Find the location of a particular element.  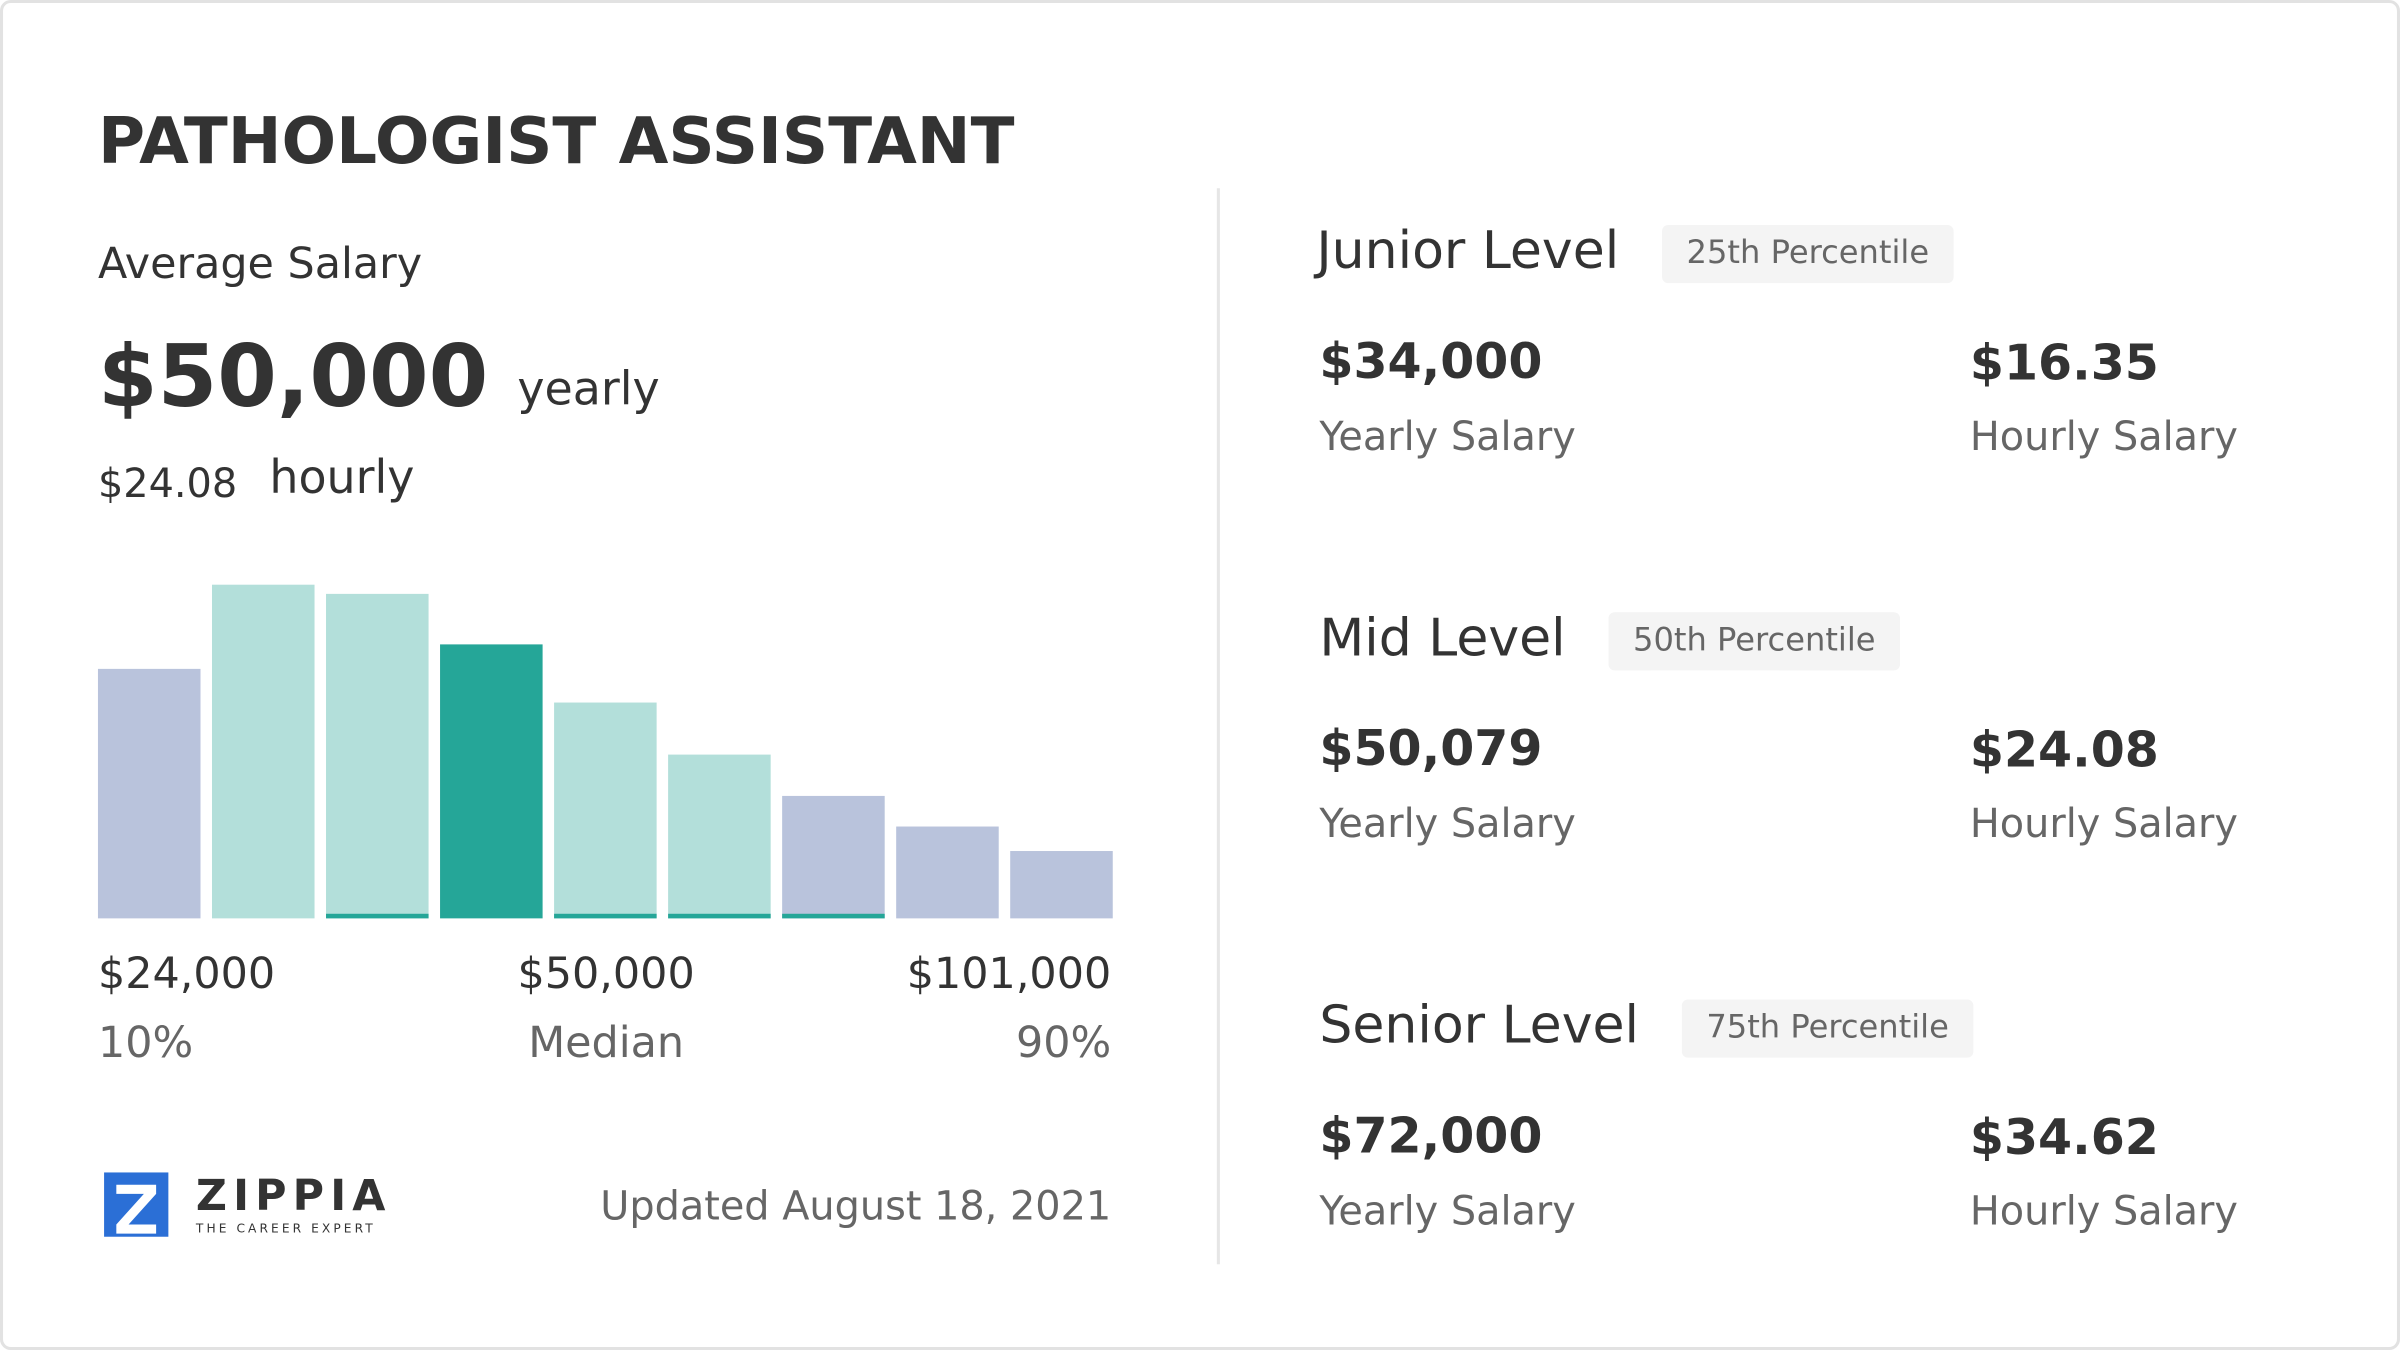

hourly-unit: hourly is located at coordinates (341, 477).